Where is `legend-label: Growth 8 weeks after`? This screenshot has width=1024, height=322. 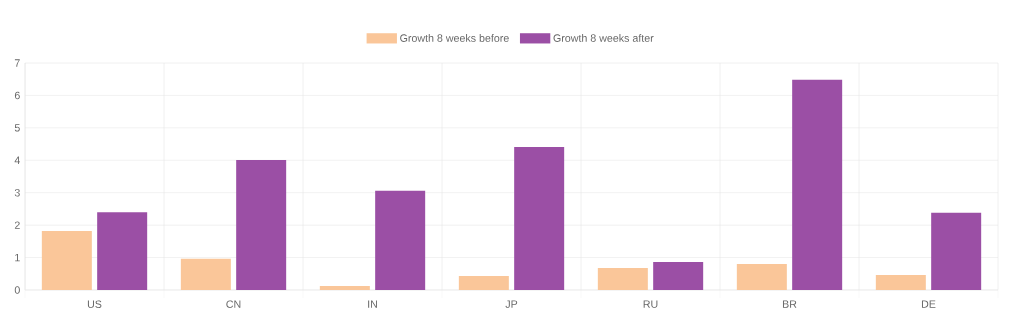 legend-label: Growth 8 weeks after is located at coordinates (603, 38).